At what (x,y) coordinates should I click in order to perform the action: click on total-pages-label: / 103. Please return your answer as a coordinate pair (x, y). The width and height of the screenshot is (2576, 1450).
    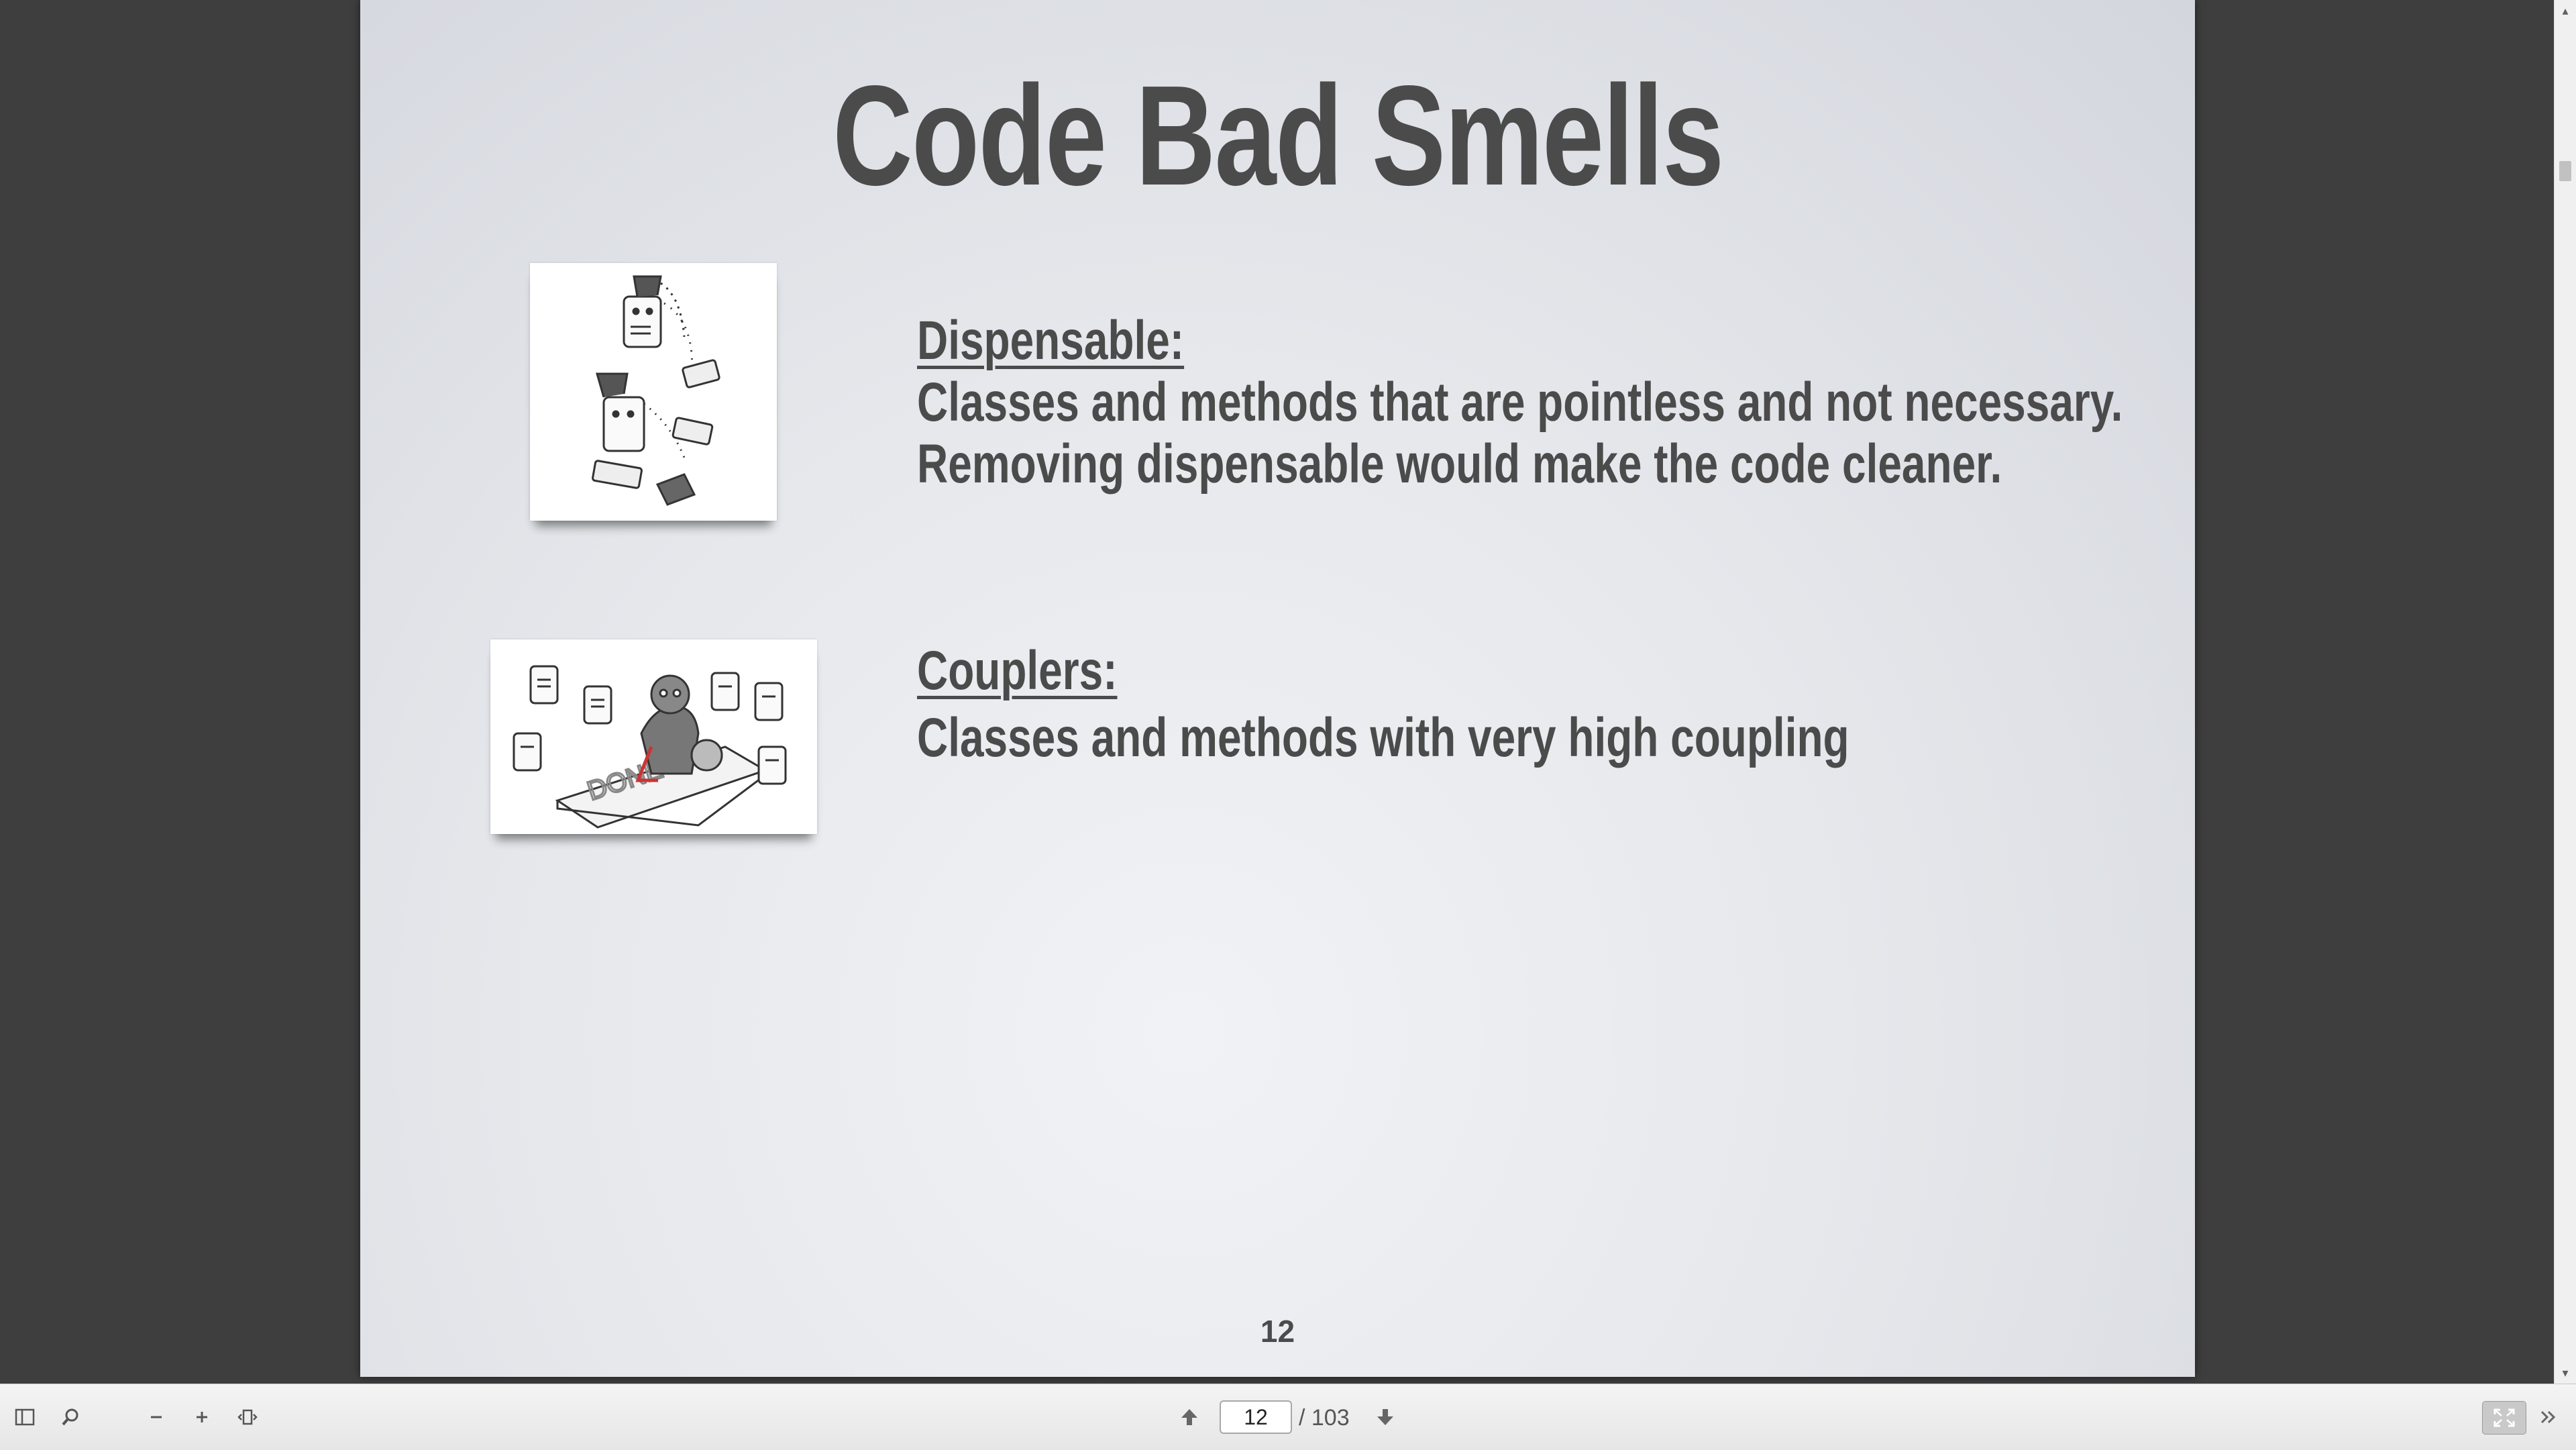
    Looking at the image, I should click on (1324, 1418).